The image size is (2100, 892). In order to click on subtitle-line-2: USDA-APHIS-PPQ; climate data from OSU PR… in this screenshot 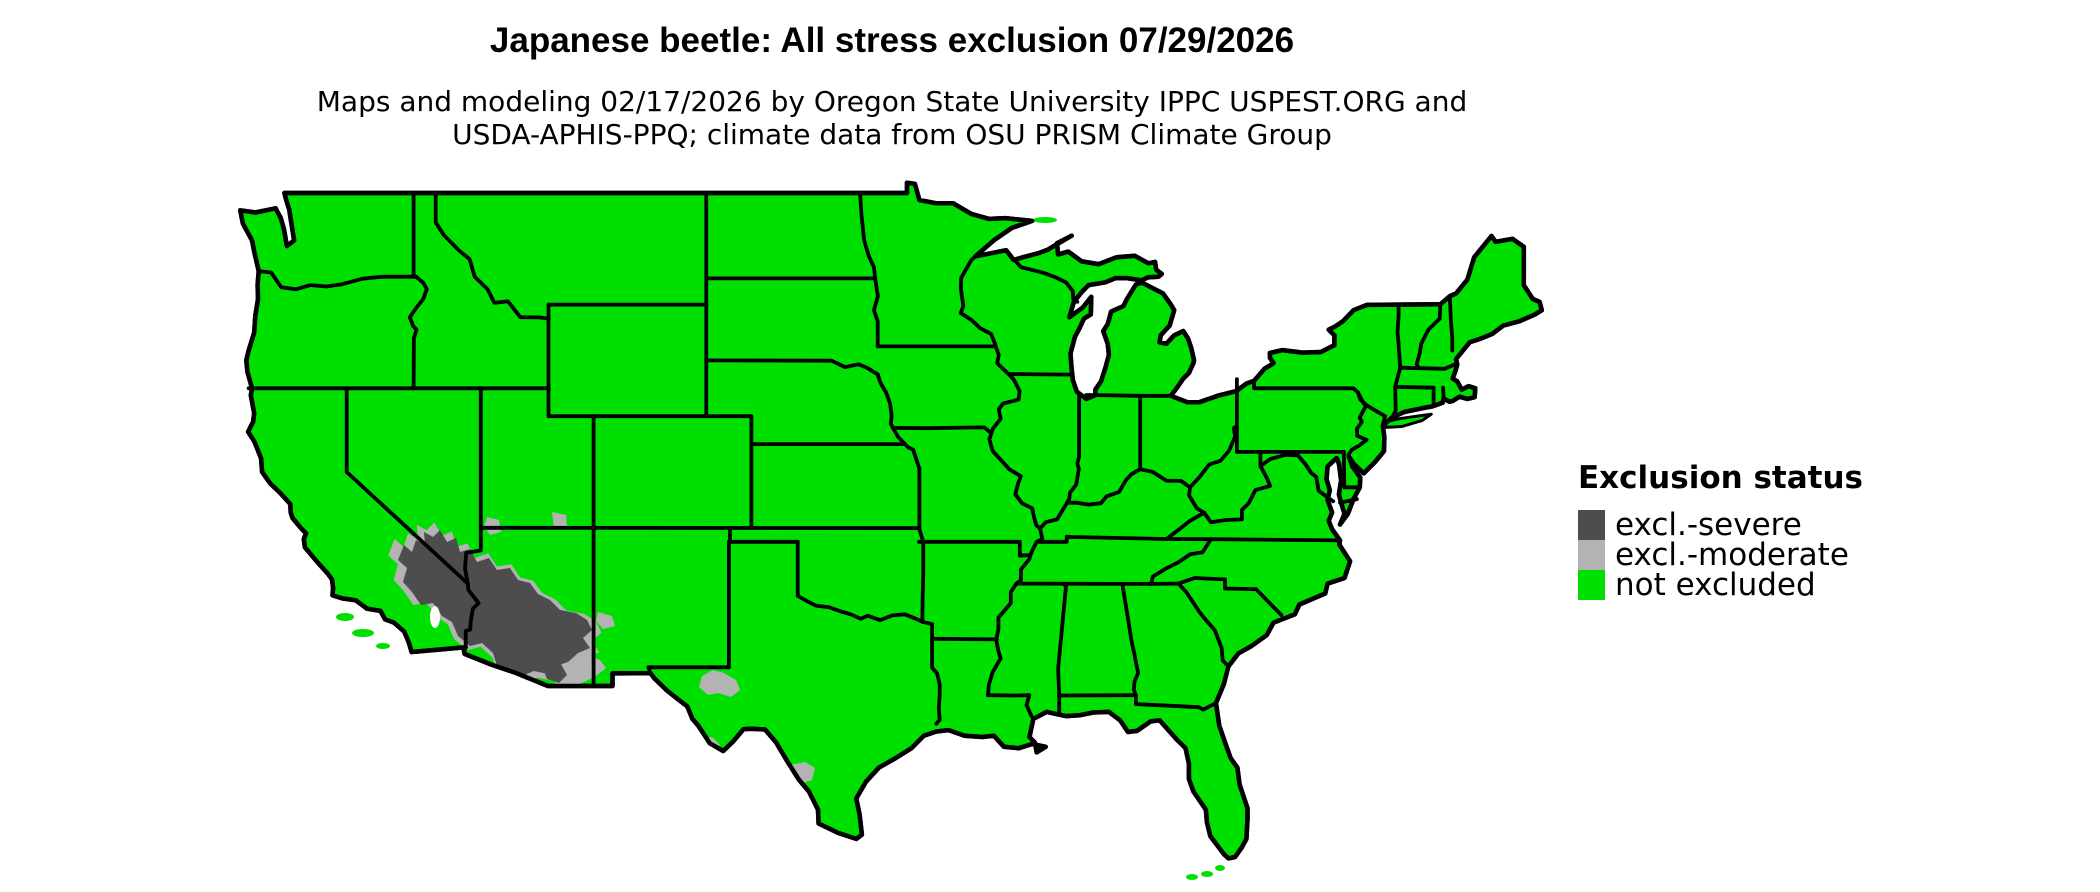, I will do `click(892, 134)`.